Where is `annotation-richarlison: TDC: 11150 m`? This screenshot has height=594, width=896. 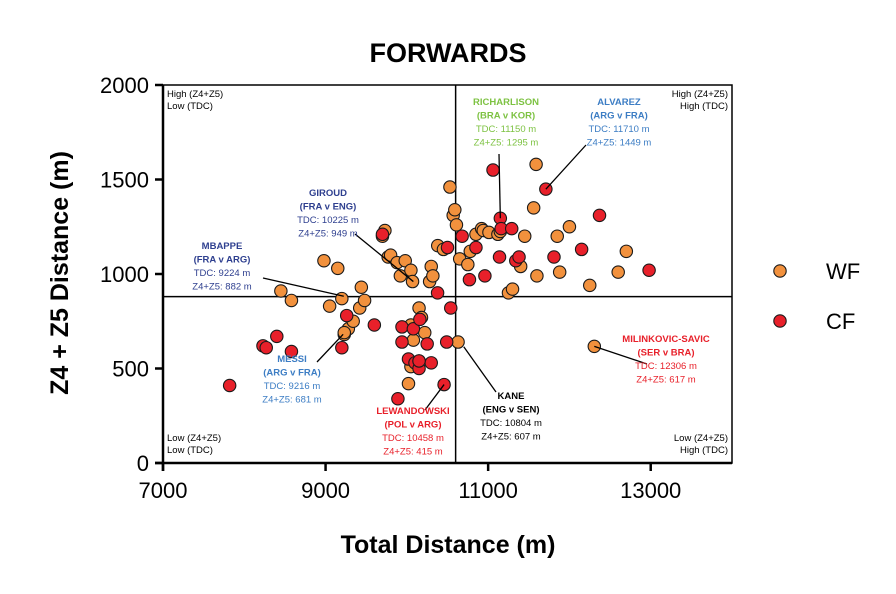
annotation-richarlison: TDC: 11150 m is located at coordinates (506, 129).